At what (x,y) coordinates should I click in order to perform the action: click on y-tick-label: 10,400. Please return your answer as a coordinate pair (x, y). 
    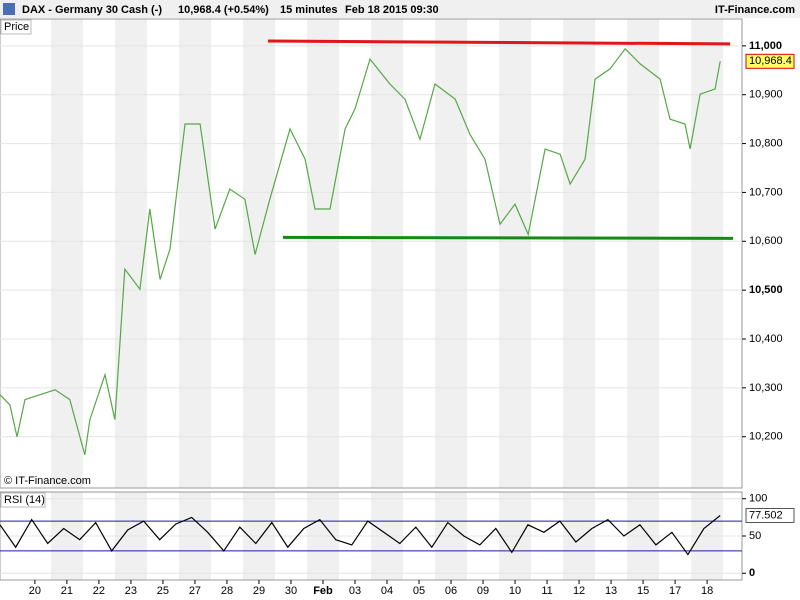
    Looking at the image, I should click on (766, 339).